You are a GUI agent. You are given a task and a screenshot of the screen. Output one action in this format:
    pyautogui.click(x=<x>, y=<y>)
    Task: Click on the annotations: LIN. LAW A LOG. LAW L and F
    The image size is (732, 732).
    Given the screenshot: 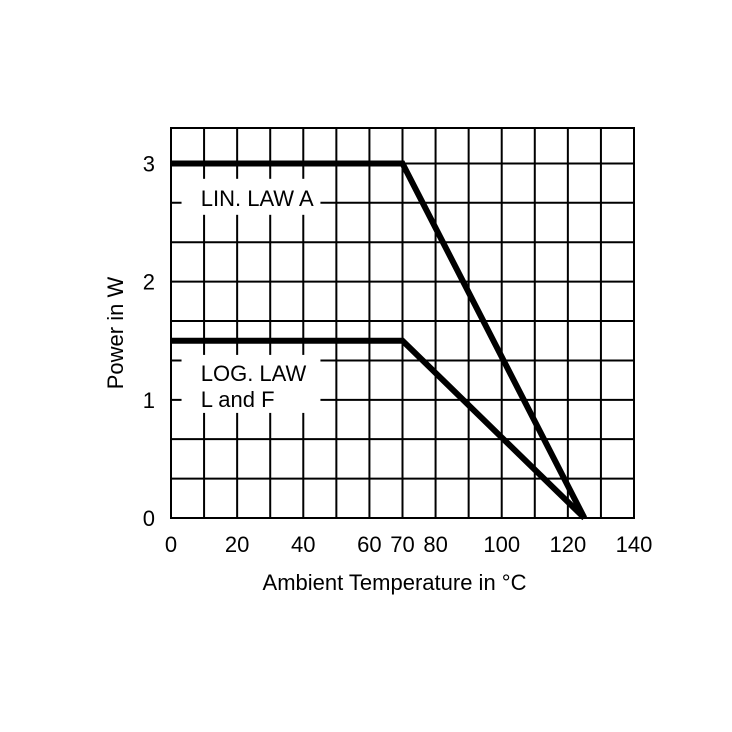 What is the action you would take?
    pyautogui.click(x=251, y=295)
    